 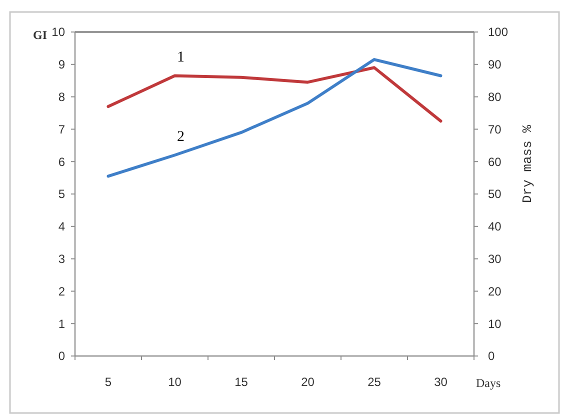 I want to click on y2-tick-label: 70, so click(x=495, y=129).